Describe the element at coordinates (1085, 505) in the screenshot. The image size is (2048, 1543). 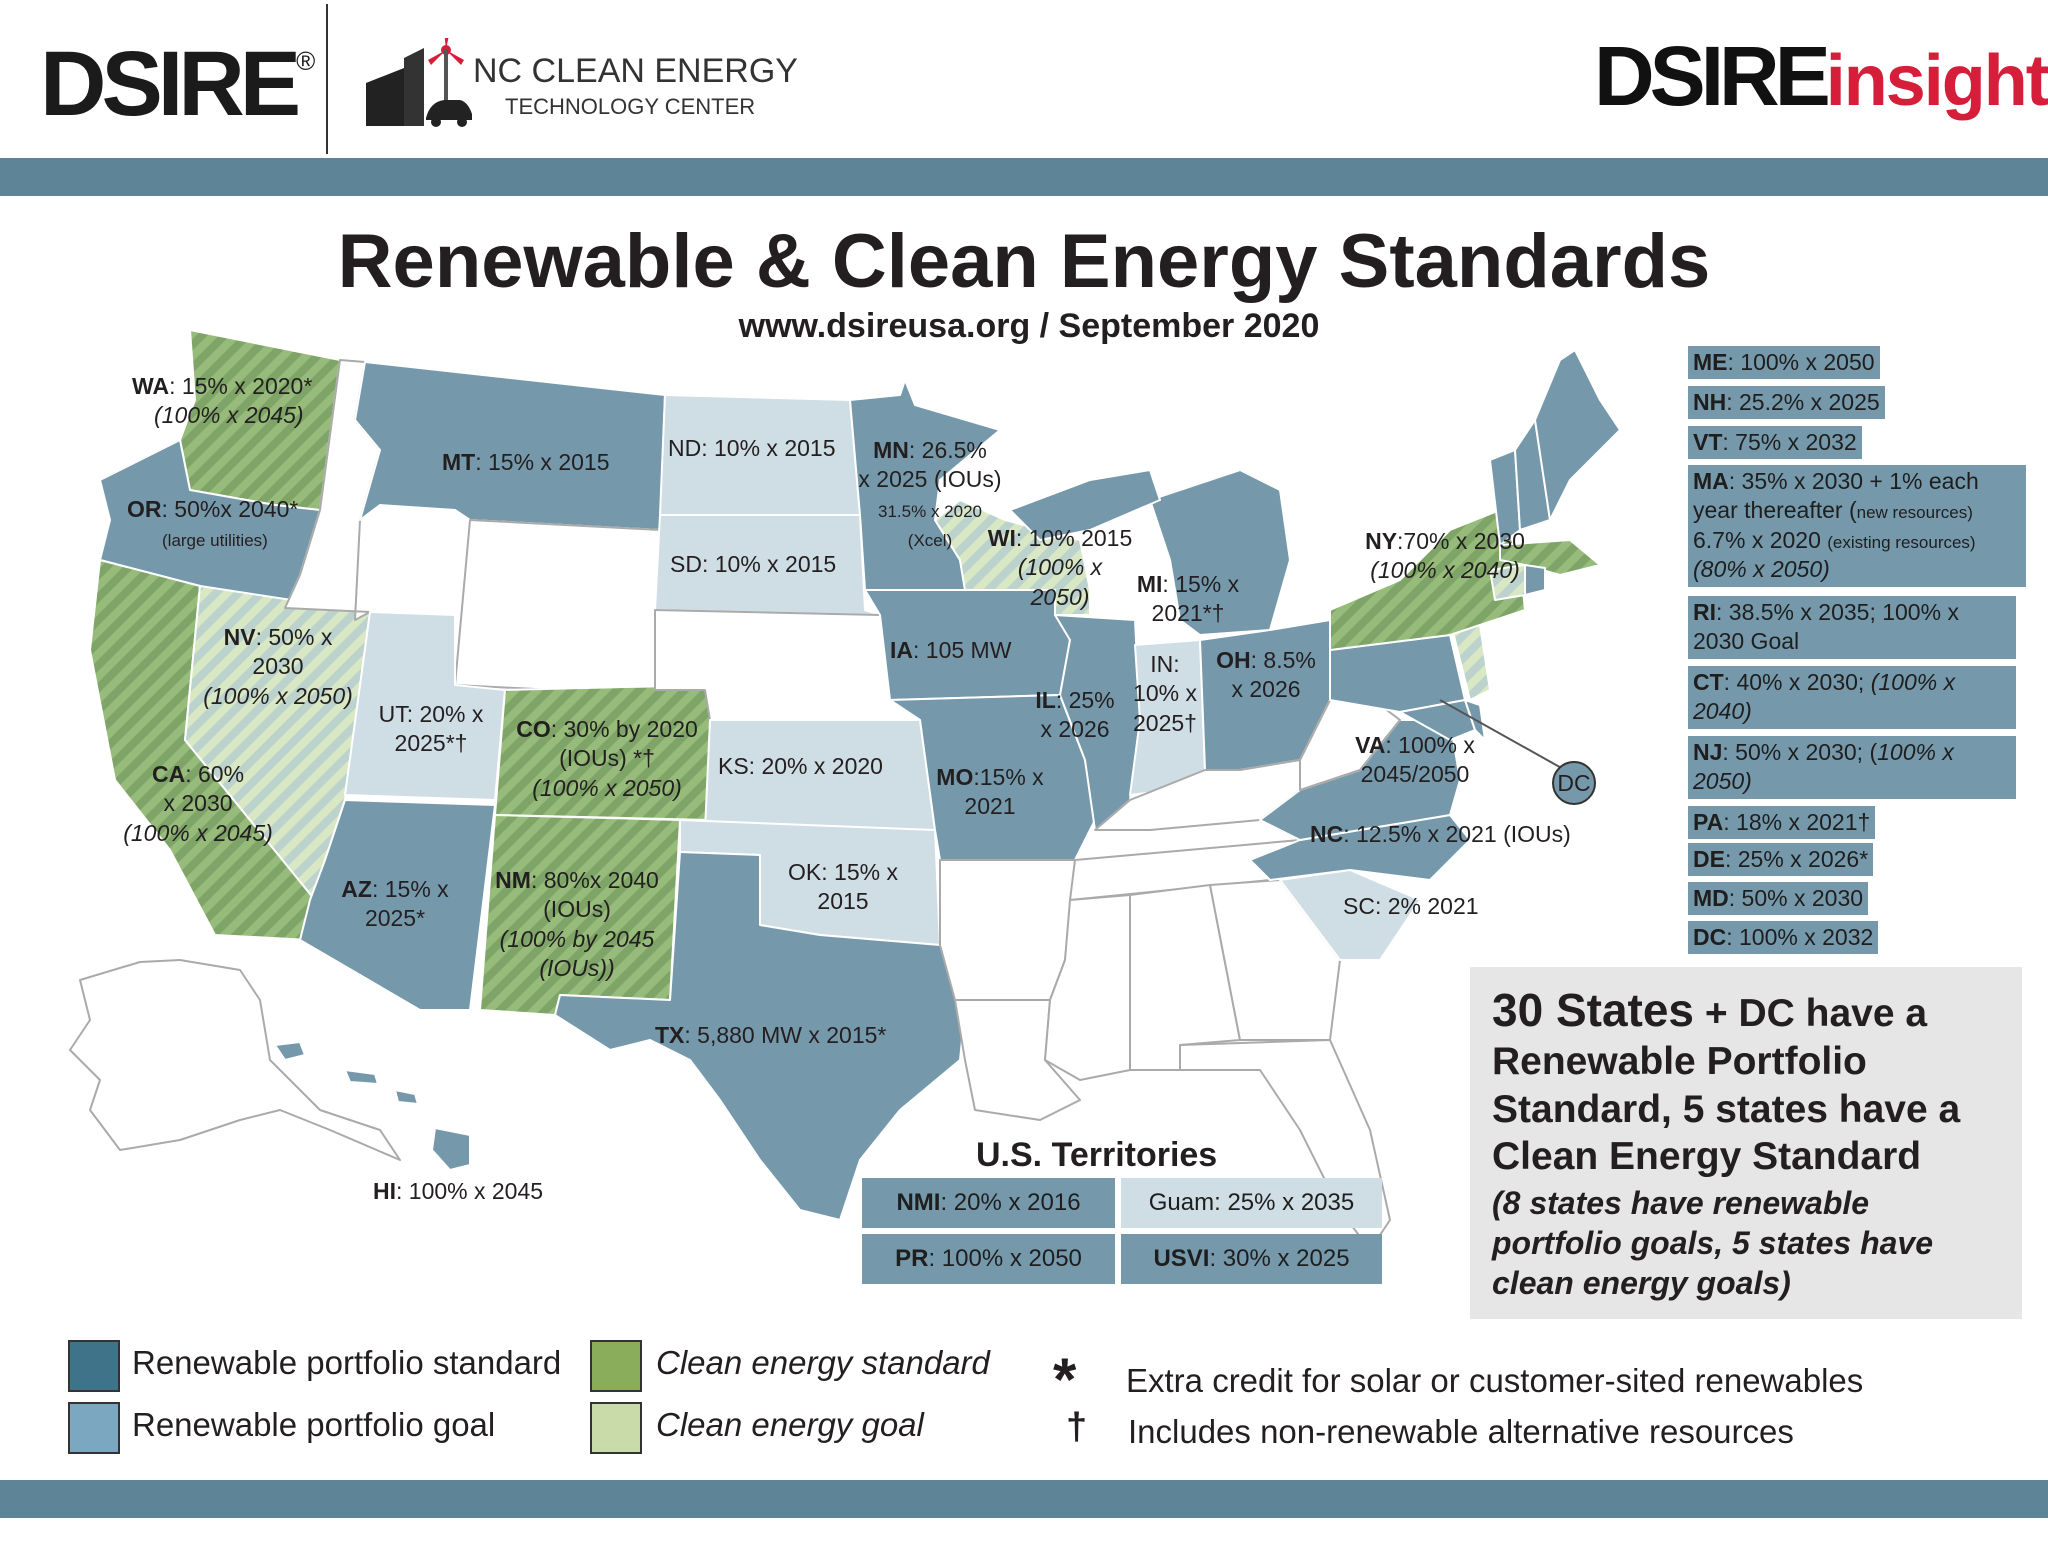
I see `state-mi-up` at that location.